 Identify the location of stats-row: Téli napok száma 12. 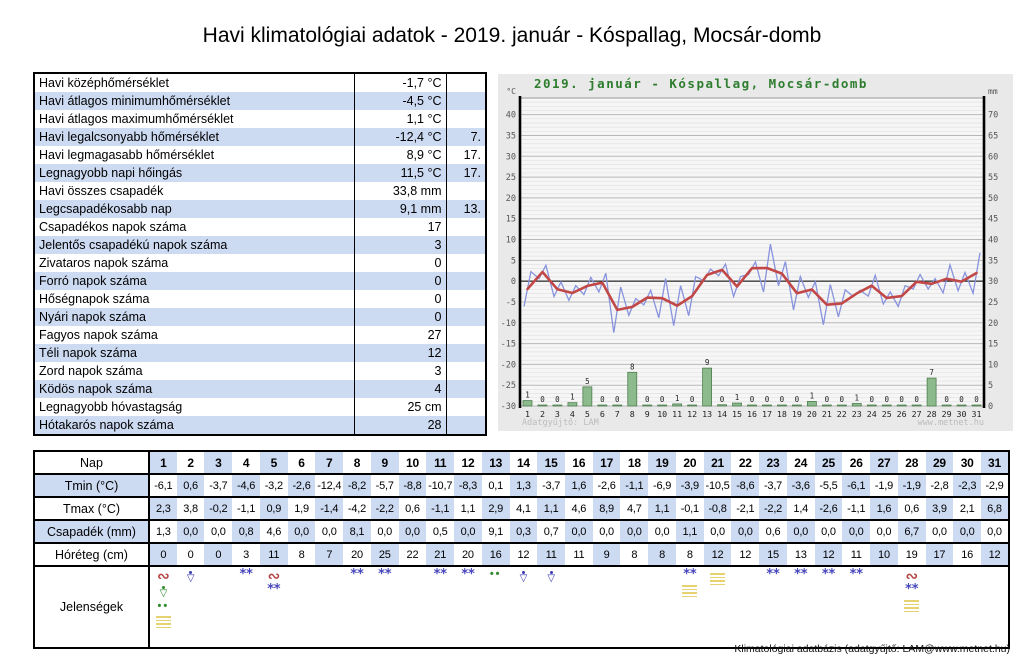
(260, 353).